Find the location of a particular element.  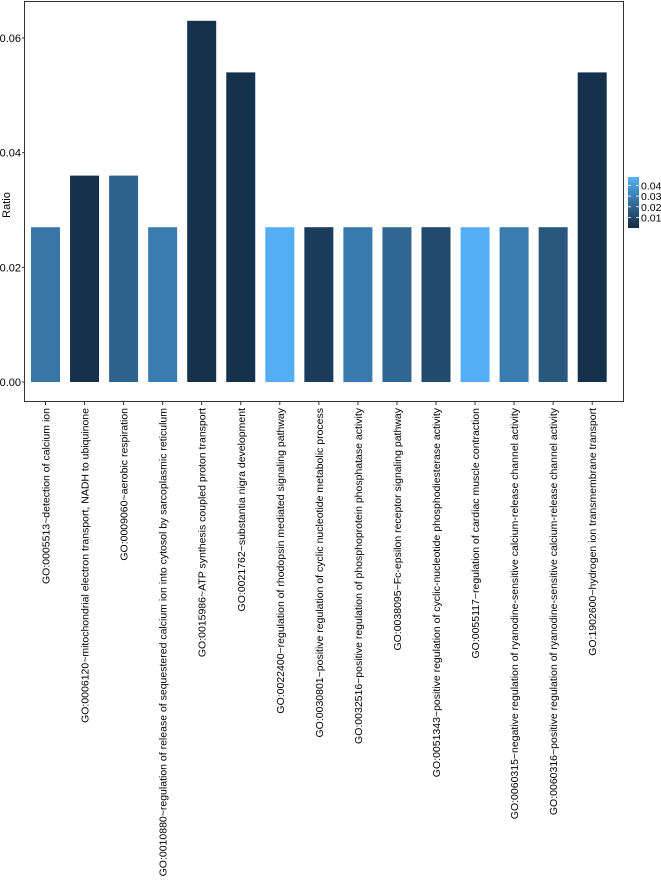

legend-tick-label: 0.02 is located at coordinates (651, 208).